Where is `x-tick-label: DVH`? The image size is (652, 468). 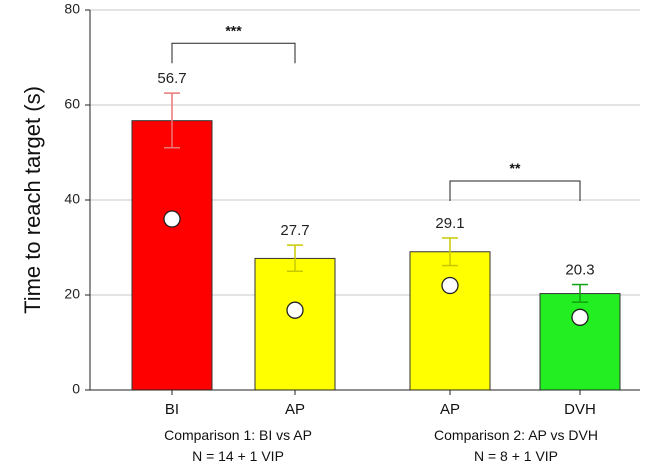 x-tick-label: DVH is located at coordinates (580, 409).